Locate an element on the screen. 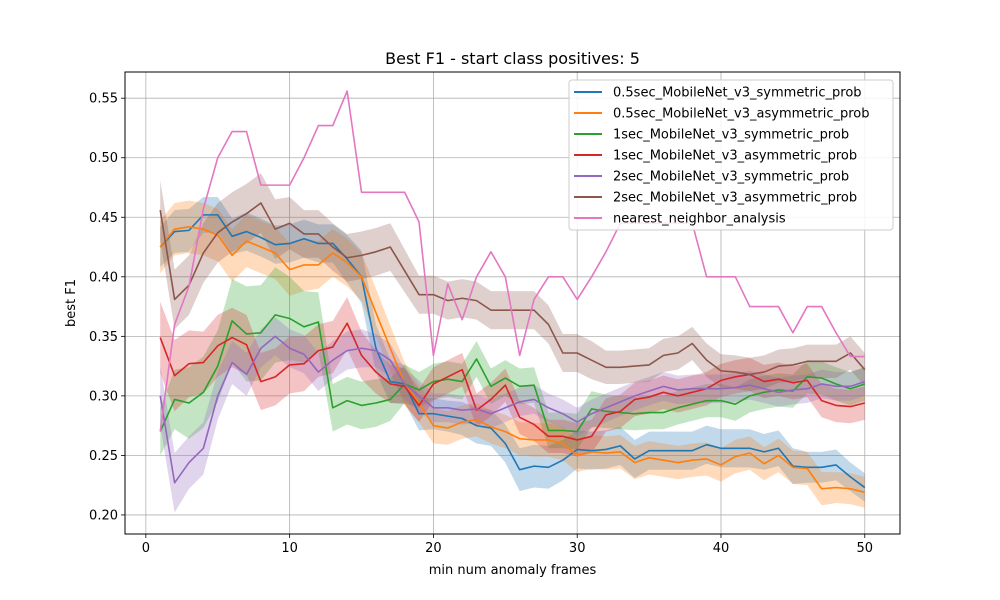  y-tick-label: 0.35 is located at coordinates (103, 337).